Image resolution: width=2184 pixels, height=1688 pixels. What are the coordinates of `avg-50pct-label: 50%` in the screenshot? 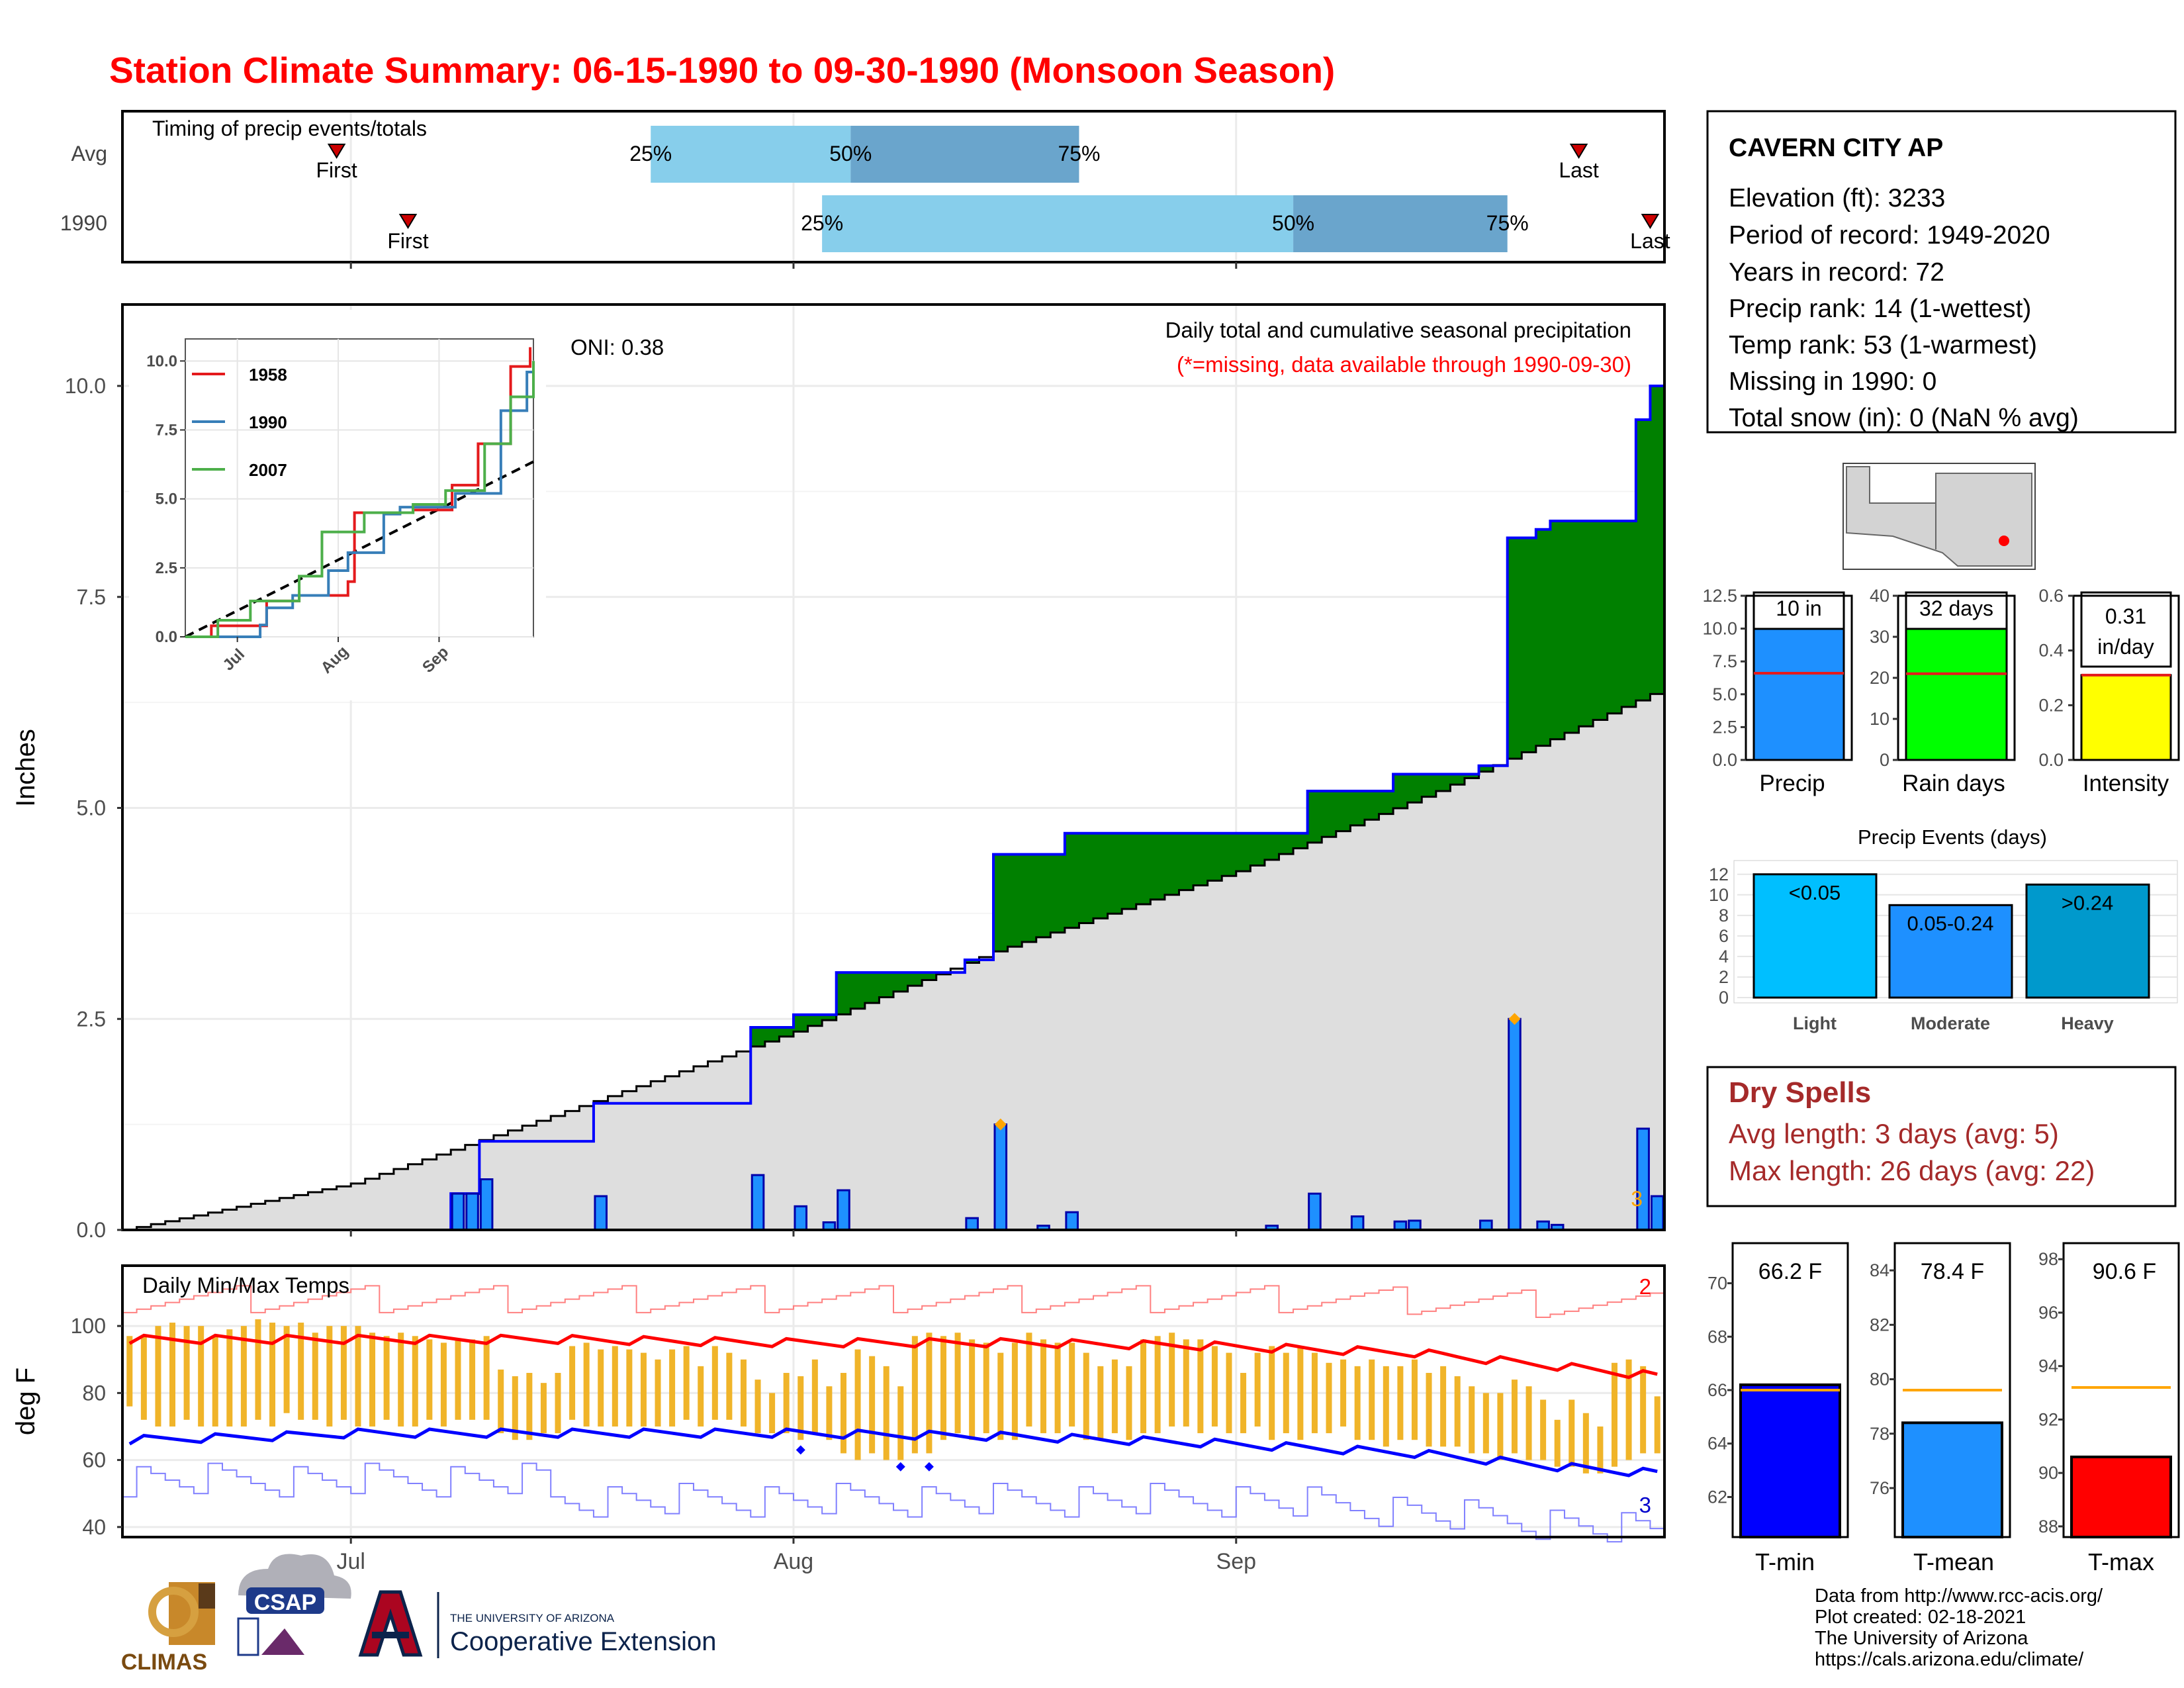 It's located at (850, 153).